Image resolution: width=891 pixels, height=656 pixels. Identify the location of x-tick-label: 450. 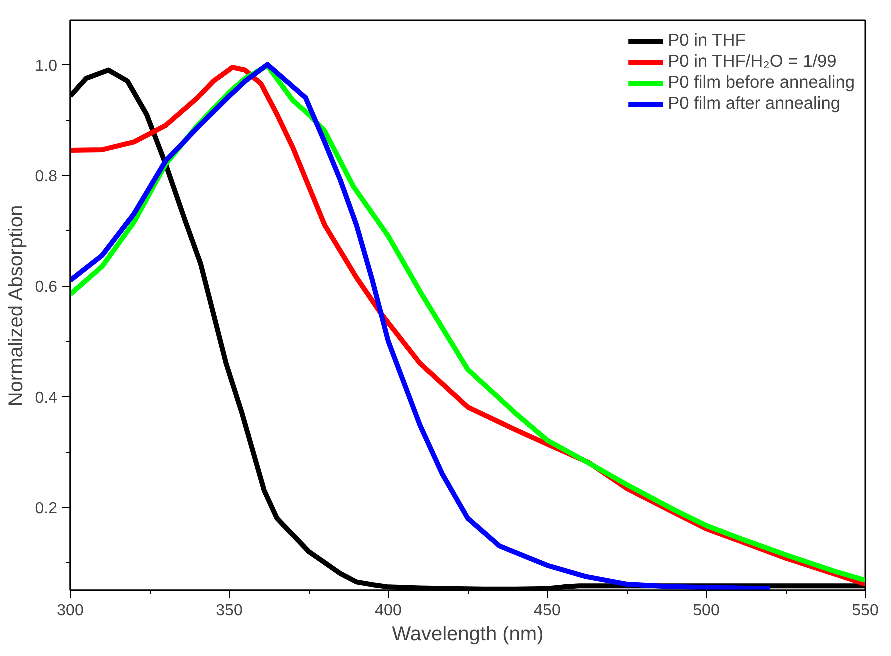
(547, 611).